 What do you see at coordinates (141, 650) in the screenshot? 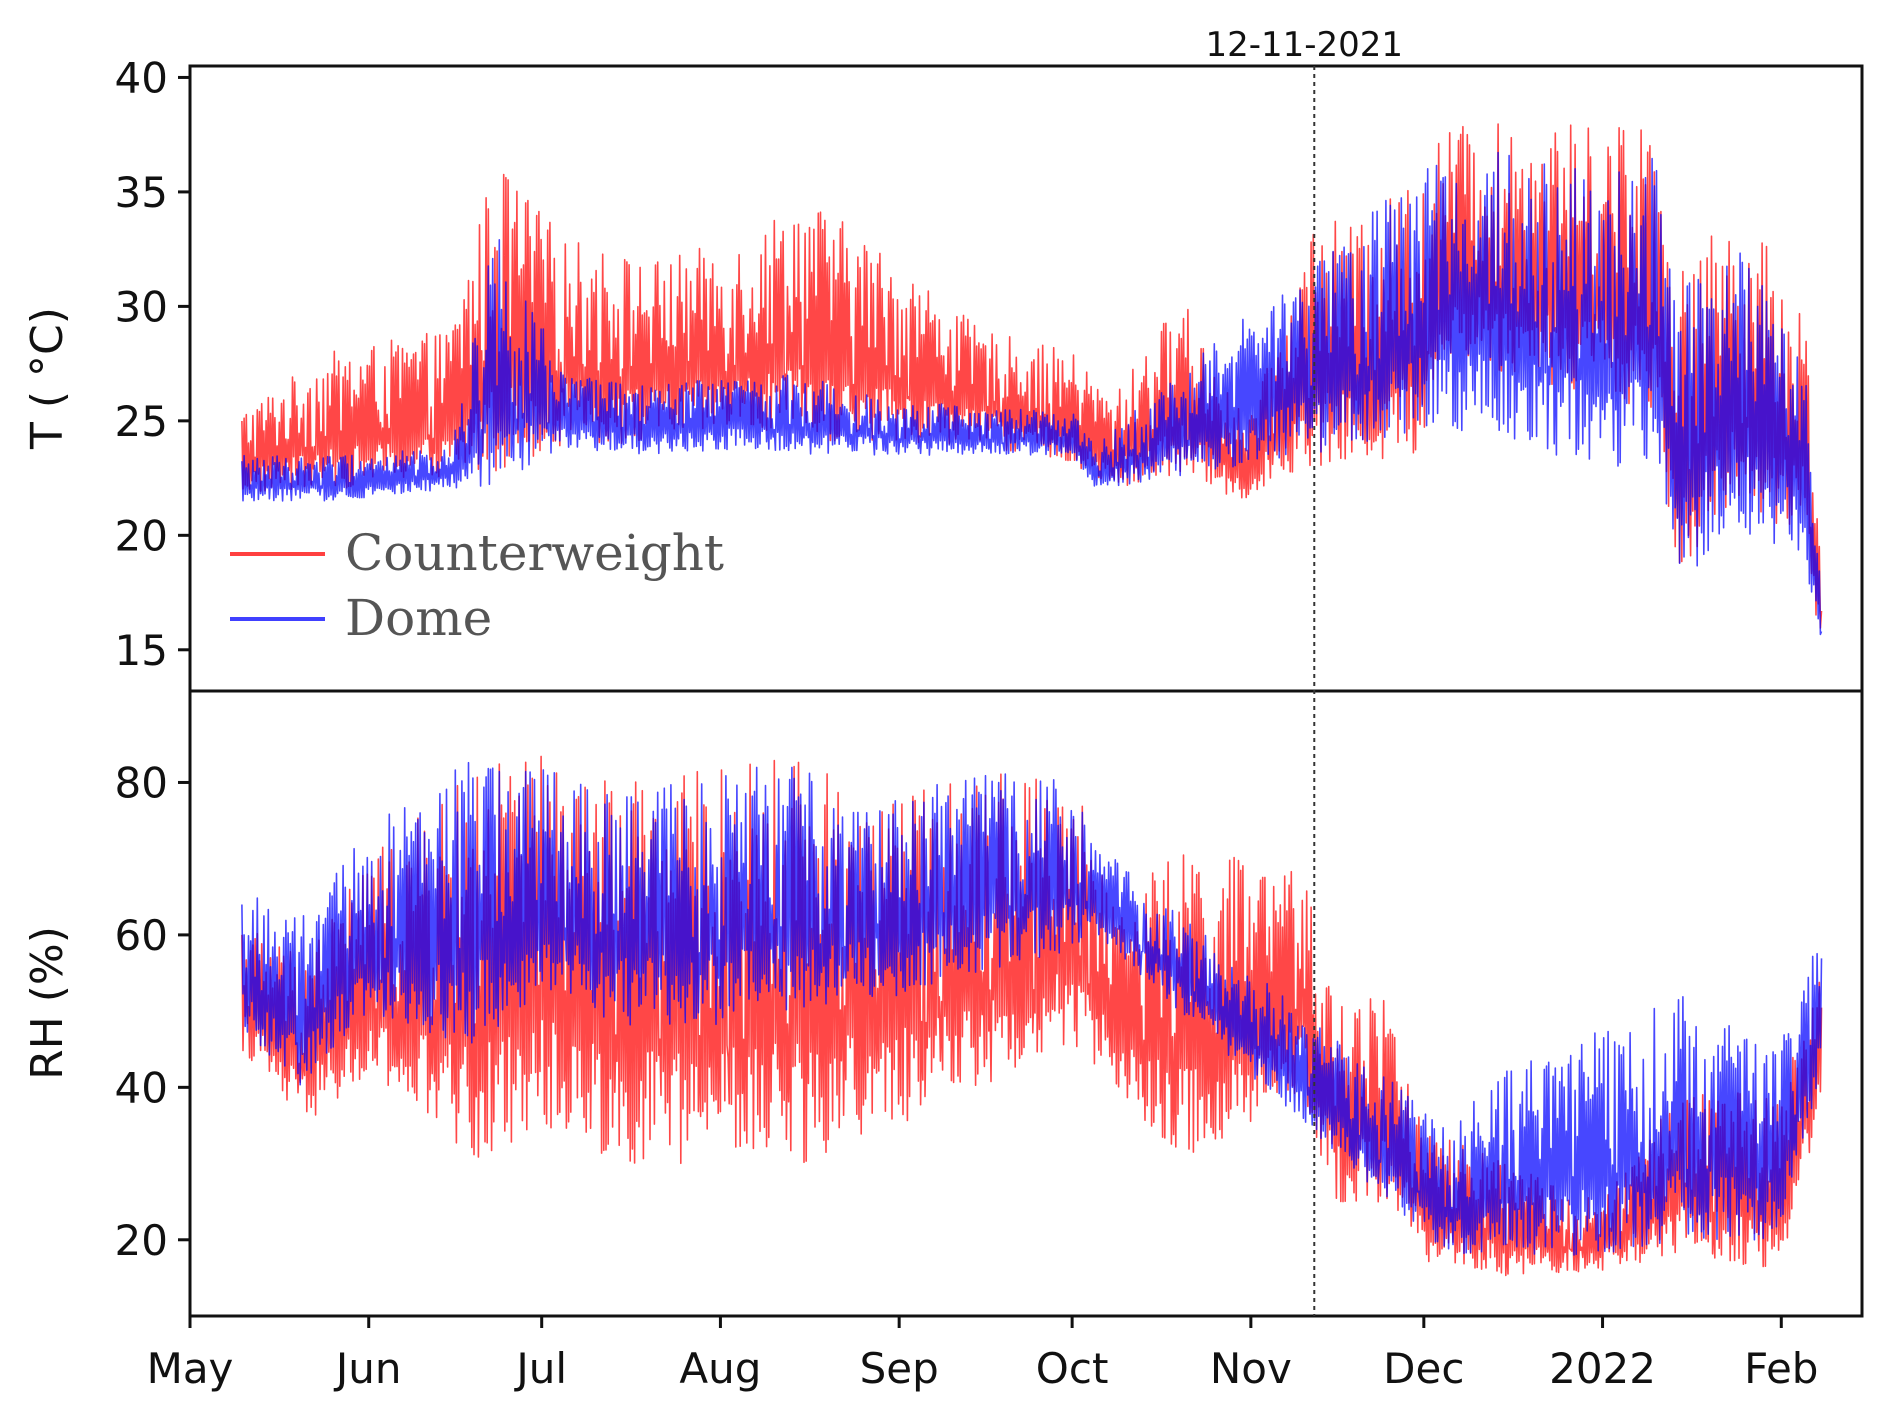
I see `y-tick-label: 15` at bounding box center [141, 650].